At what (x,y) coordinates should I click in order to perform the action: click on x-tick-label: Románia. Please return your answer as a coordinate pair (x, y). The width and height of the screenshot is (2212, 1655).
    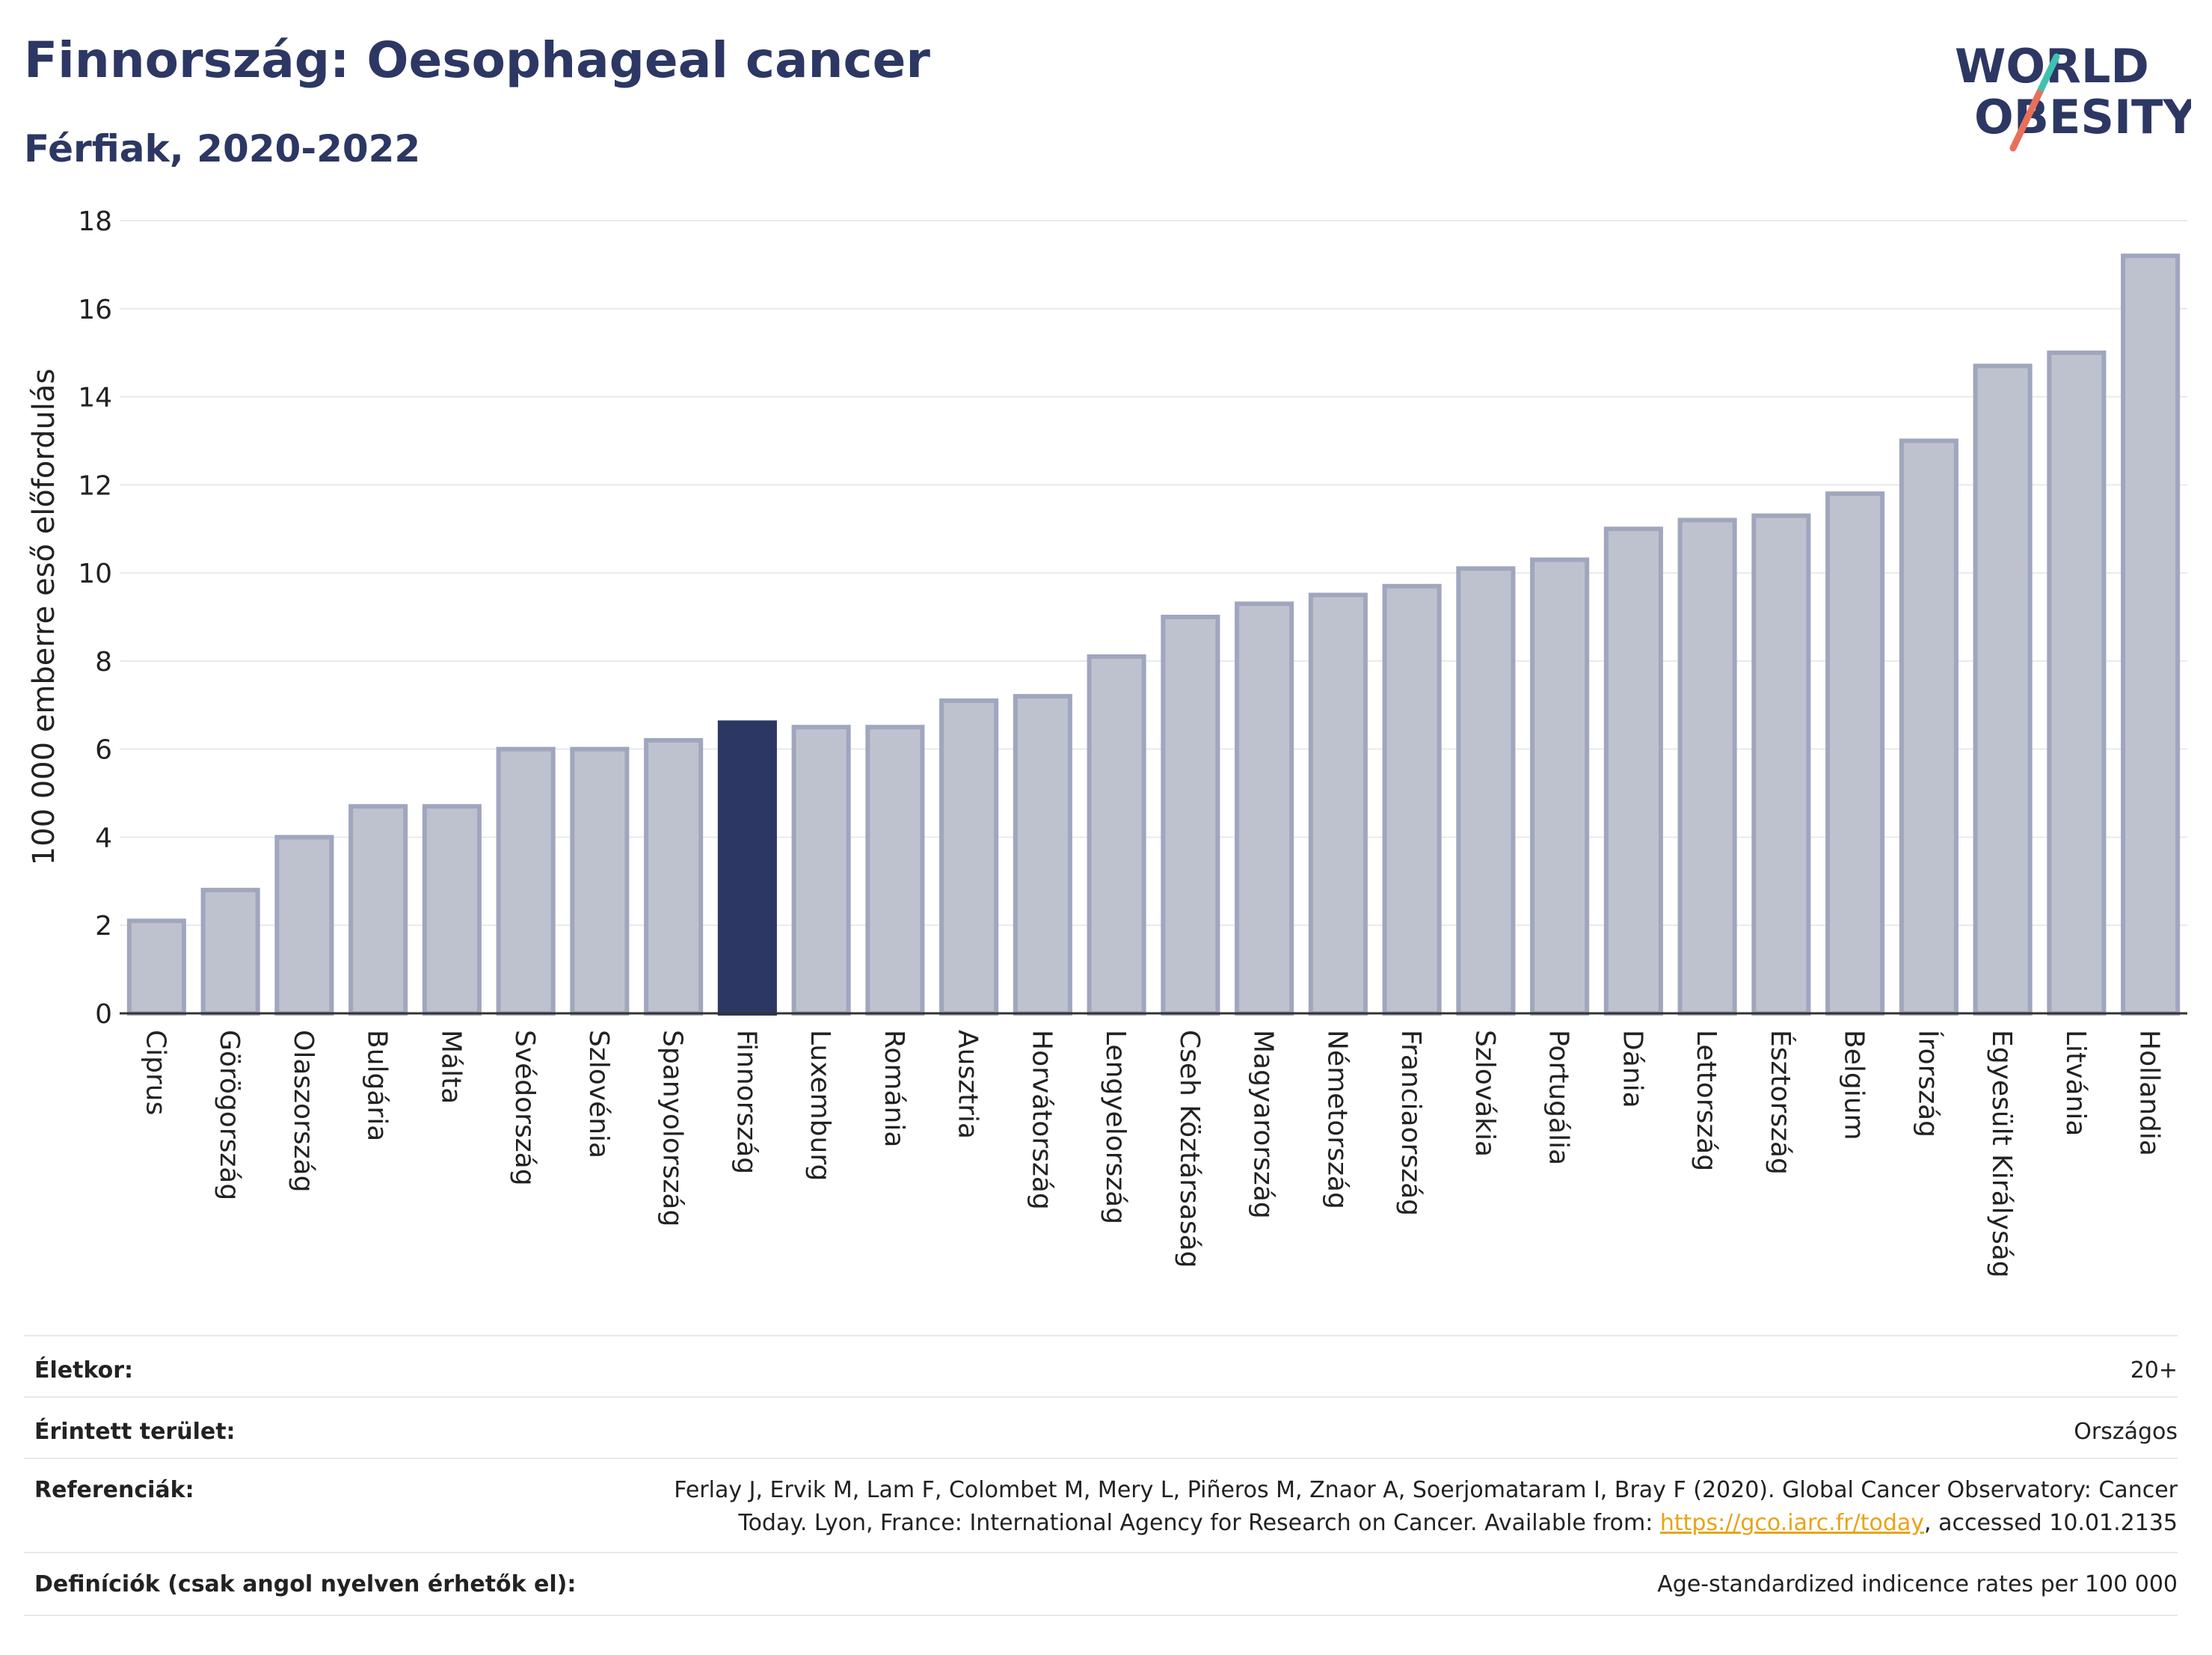
    Looking at the image, I should click on (894, 1088).